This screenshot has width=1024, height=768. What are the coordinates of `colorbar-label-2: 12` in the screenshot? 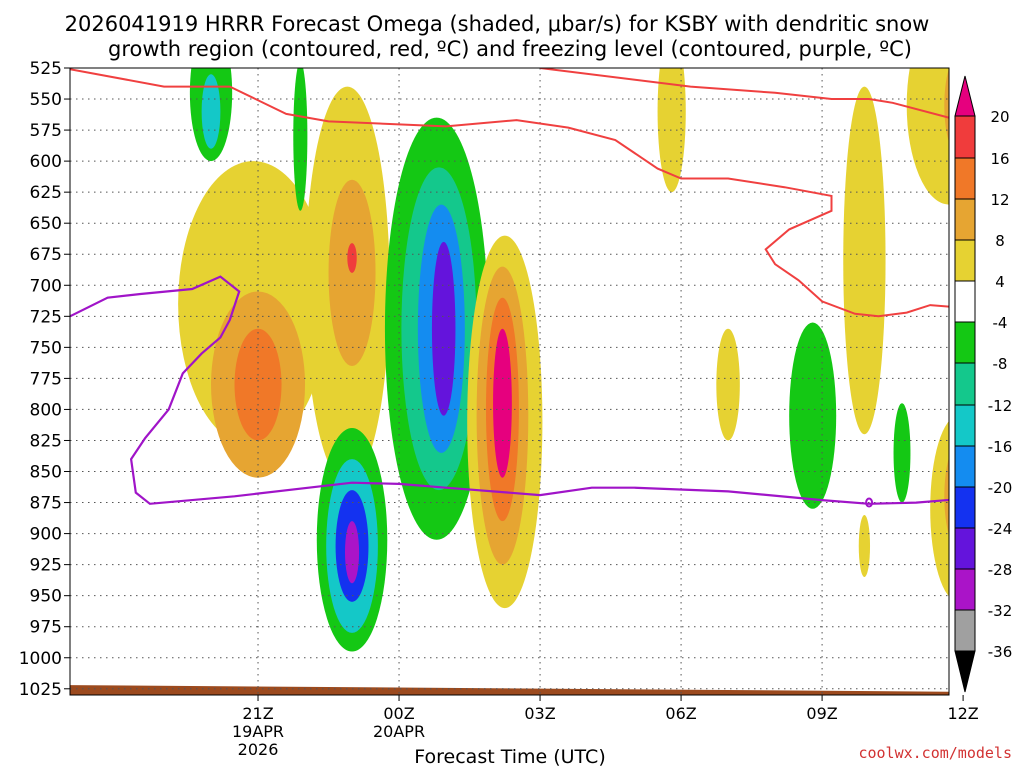 It's located at (999, 200).